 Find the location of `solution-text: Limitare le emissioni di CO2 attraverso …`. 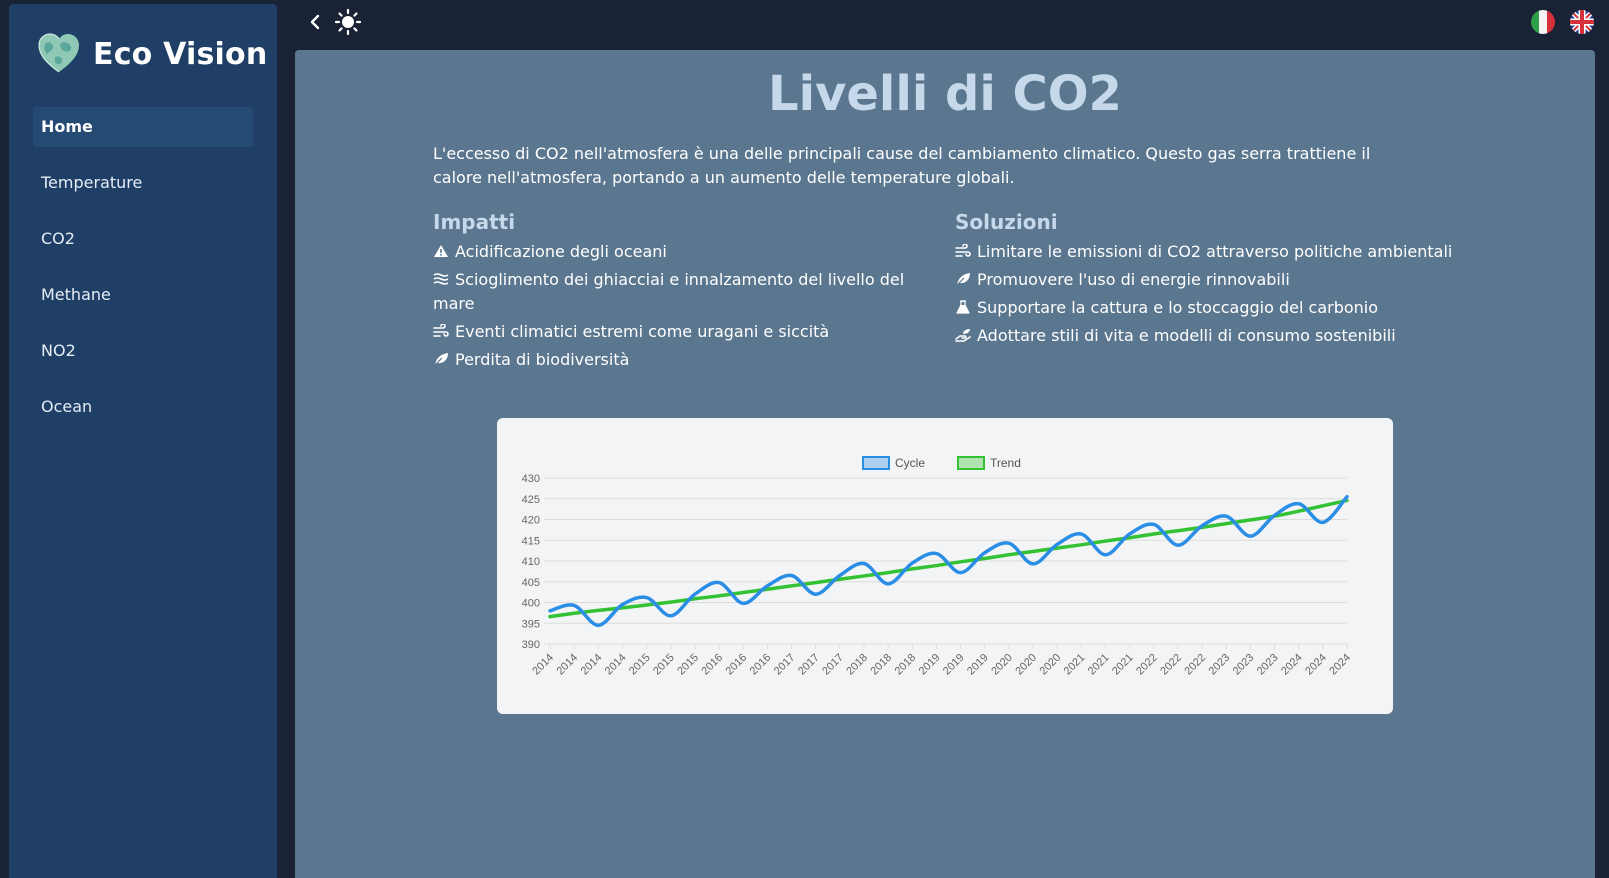

solution-text: Limitare le emissioni di CO2 attraverso … is located at coordinates (1215, 251).